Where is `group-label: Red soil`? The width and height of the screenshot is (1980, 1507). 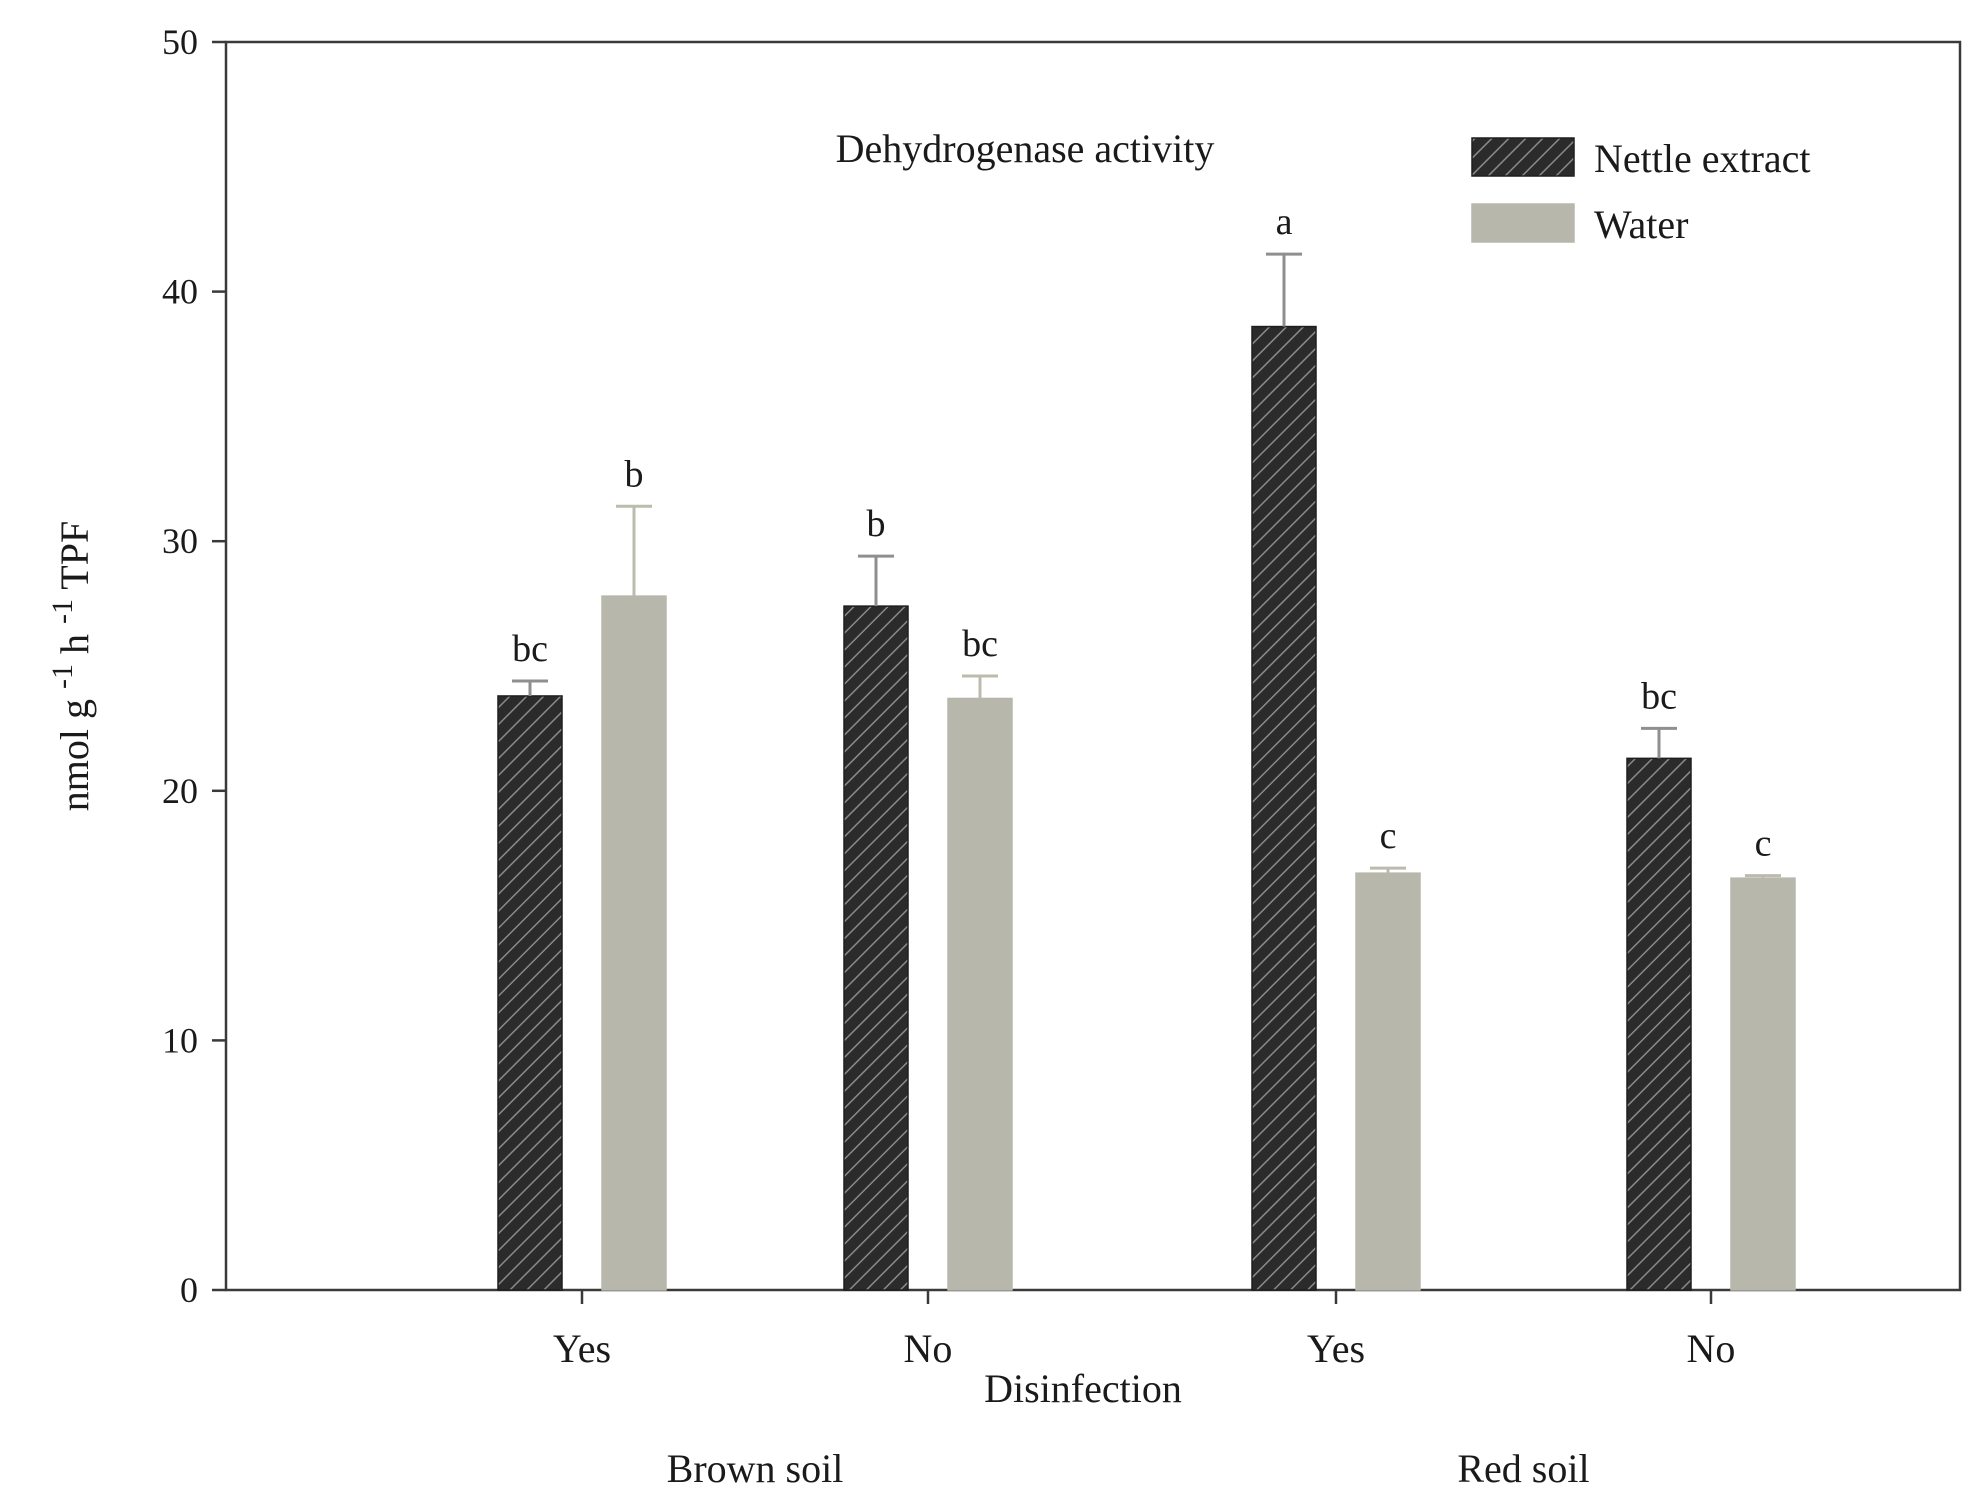 group-label: Red soil is located at coordinates (1523, 1468).